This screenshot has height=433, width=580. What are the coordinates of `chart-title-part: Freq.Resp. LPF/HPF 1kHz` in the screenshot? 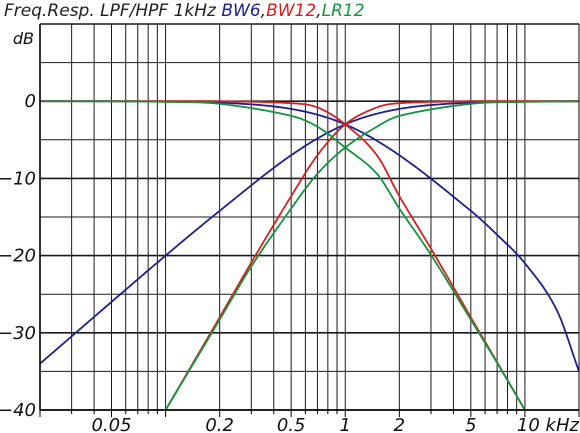 It's located at (112, 11).